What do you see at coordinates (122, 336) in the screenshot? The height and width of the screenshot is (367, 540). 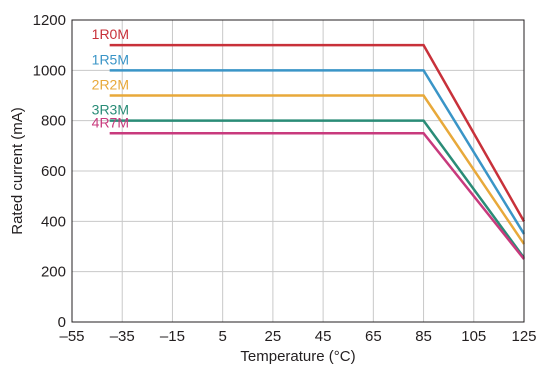 I see `x-tick-label: –35` at bounding box center [122, 336].